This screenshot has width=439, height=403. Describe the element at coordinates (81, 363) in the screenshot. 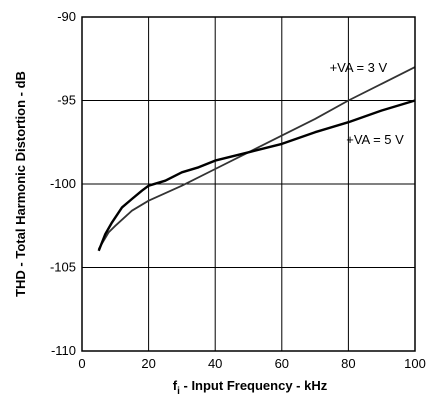

I see `x-tick-label: 0` at that location.